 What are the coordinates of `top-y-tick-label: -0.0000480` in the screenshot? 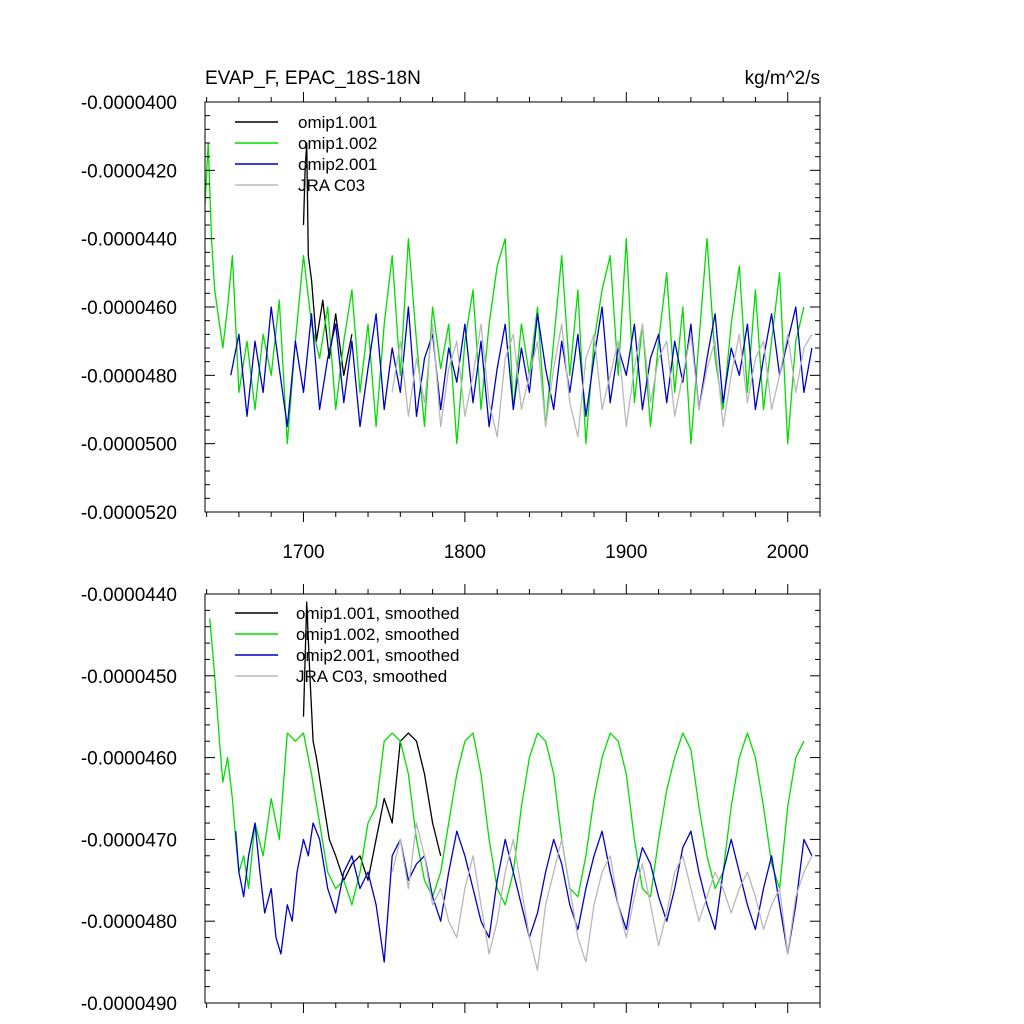 It's located at (129, 376).